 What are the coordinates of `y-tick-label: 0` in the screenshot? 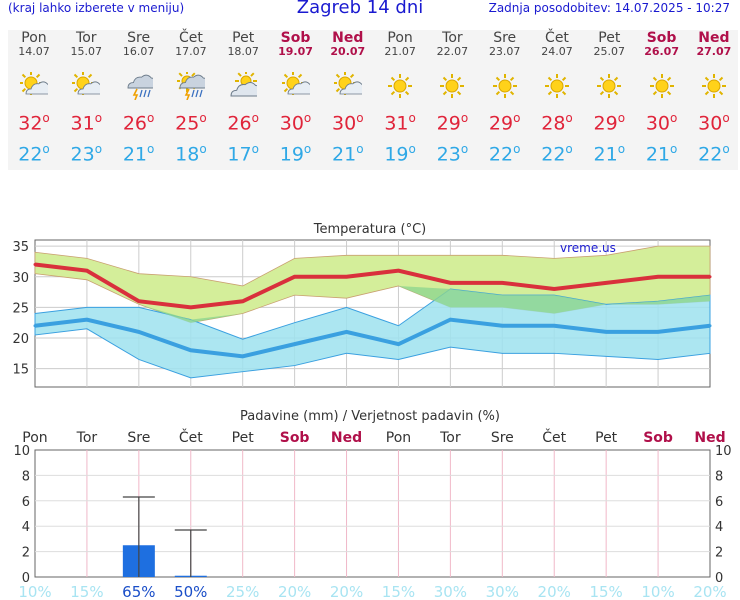 It's located at (26, 578).